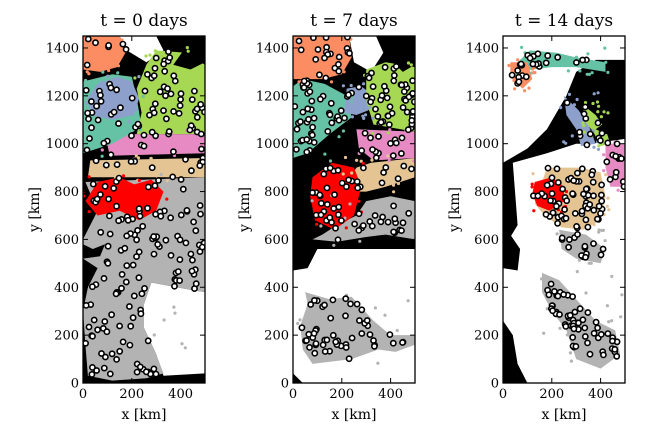 The width and height of the screenshot is (664, 443). Describe the element at coordinates (455, 210) in the screenshot. I see `y-axis-label: y [km]` at that location.